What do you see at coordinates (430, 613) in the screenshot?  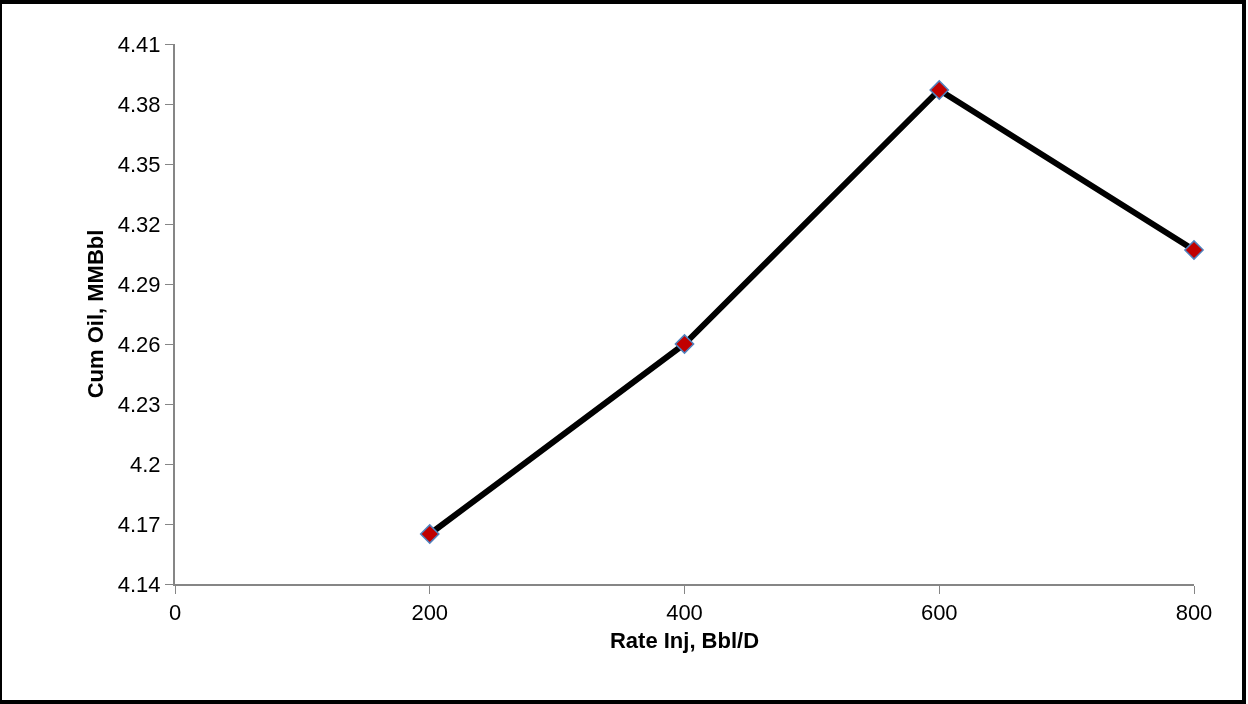 I see `x-tick-label: 200` at bounding box center [430, 613].